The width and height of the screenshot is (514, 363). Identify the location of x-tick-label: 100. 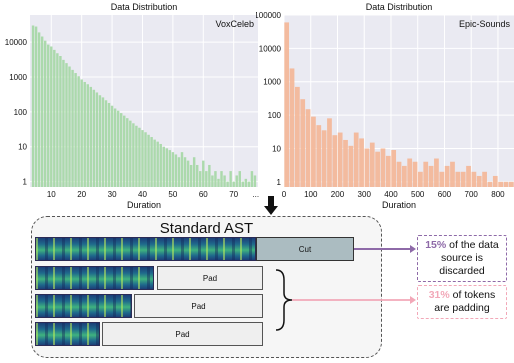
(311, 194).